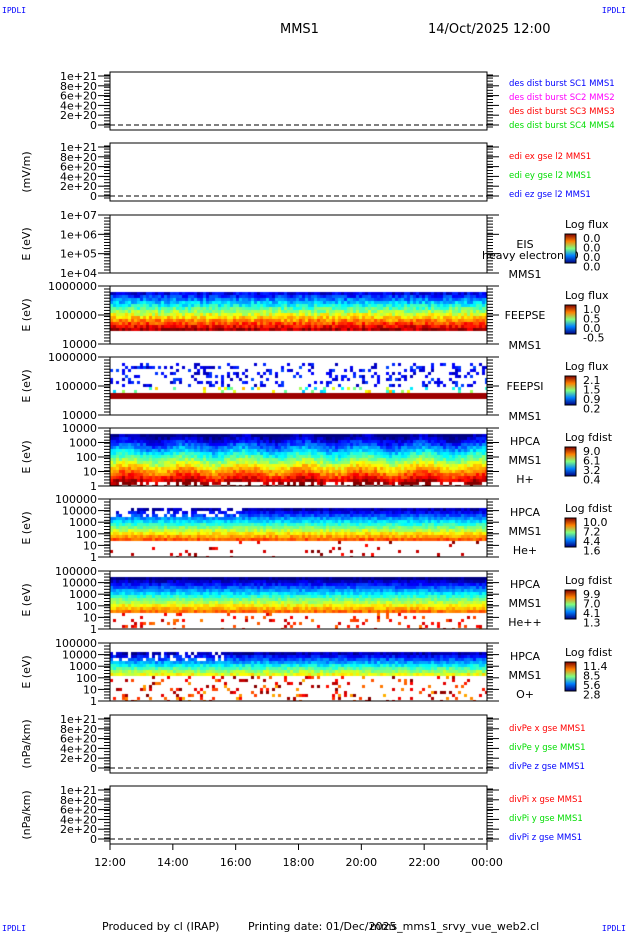 The image size is (630, 934). Describe the element at coordinates (489, 29) in the screenshot. I see `datetime-title: 14/Oct/2025 12:00` at that location.